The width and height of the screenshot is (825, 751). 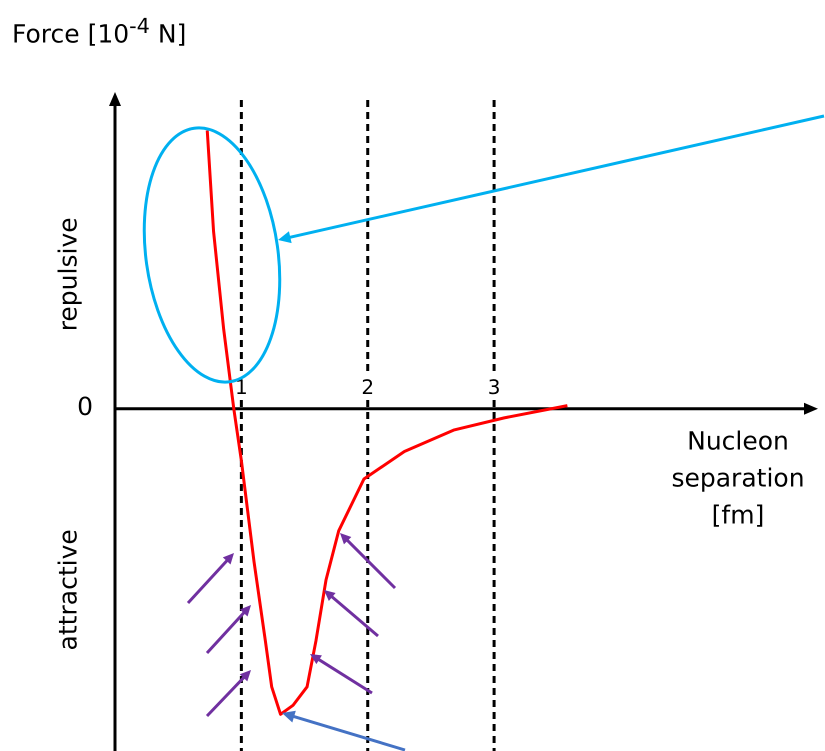 I want to click on x-tick-label: 1, so click(x=241, y=386).